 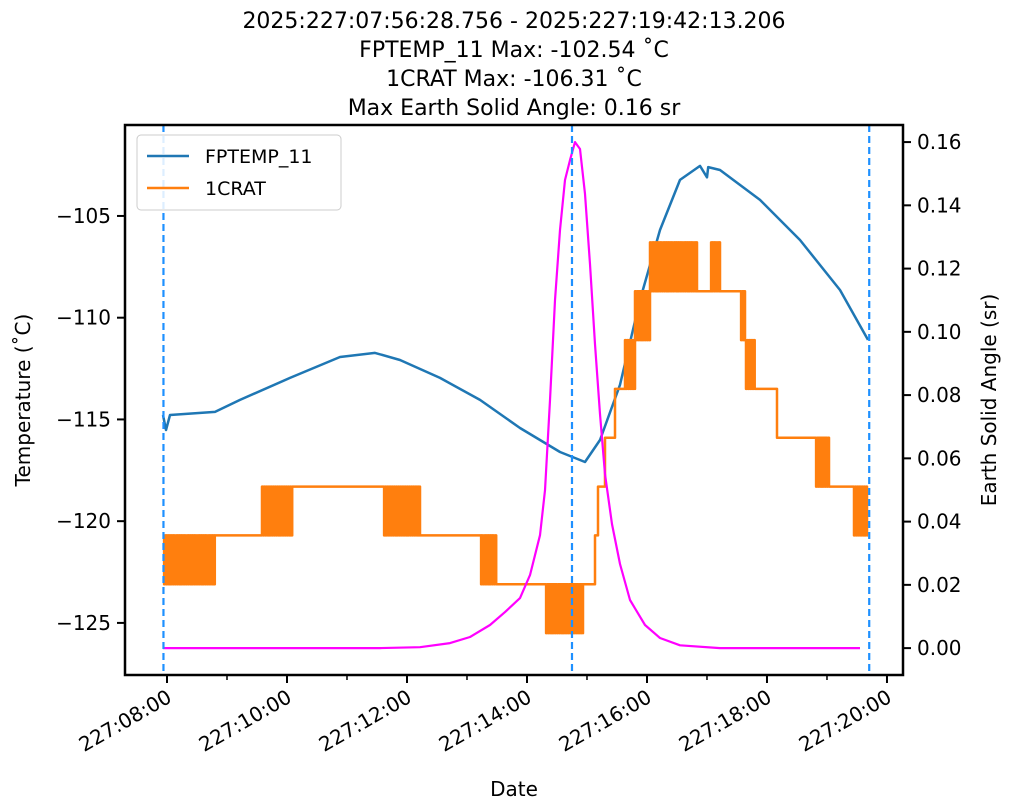 I want to click on x-tick-label: 227:12:00, so click(x=365, y=721).